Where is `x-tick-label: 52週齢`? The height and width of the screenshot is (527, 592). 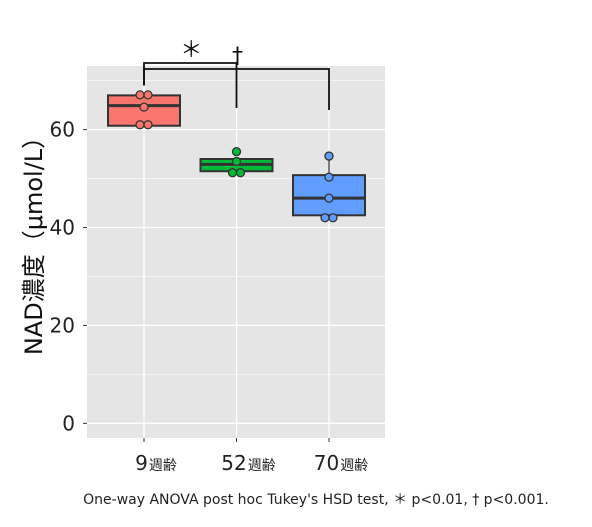
x-tick-label: 52週齢 is located at coordinates (248, 463).